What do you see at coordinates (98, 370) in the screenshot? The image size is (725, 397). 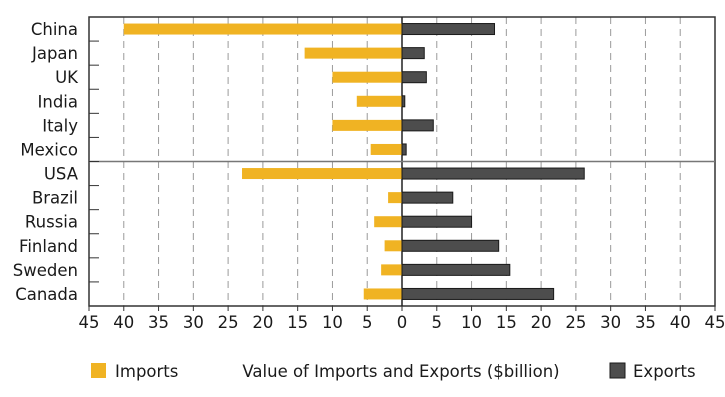 I see `legend-imports-swatch` at bounding box center [98, 370].